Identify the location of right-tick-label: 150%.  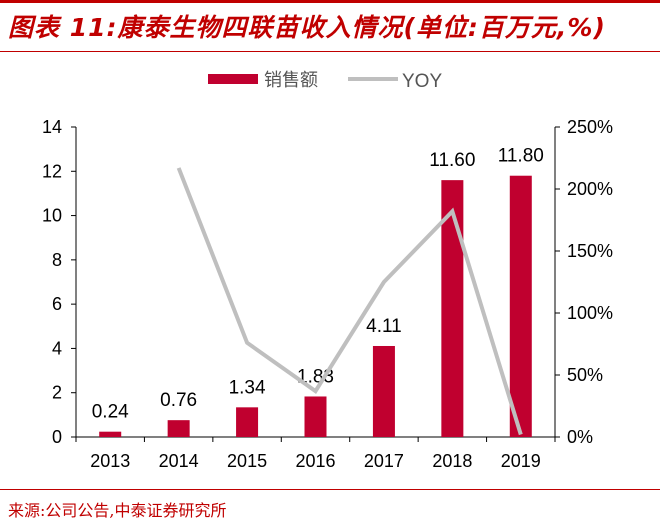
(590, 251).